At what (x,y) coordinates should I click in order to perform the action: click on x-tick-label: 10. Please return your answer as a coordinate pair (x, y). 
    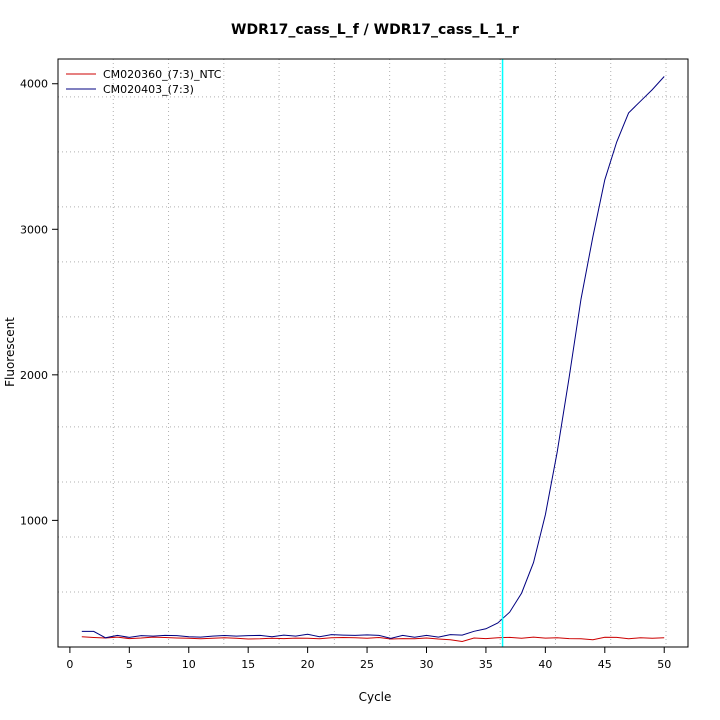
    Looking at the image, I should click on (189, 664).